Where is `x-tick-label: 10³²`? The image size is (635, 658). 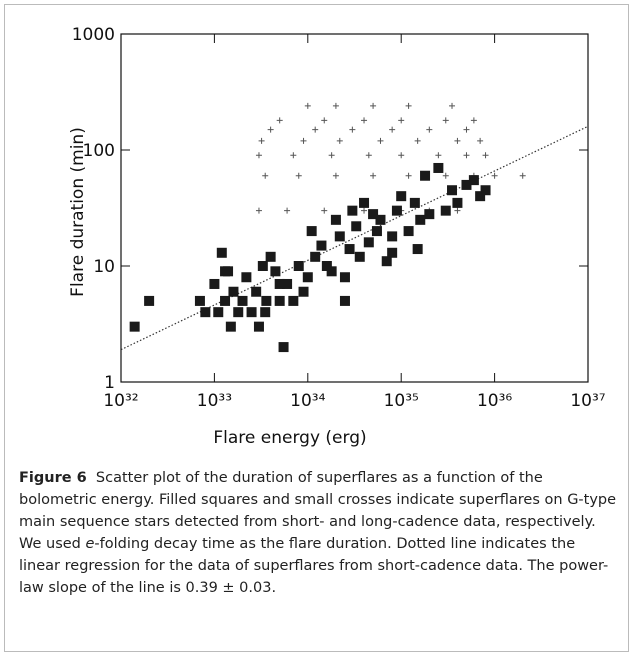 x-tick-label: 10³² is located at coordinates (120, 401).